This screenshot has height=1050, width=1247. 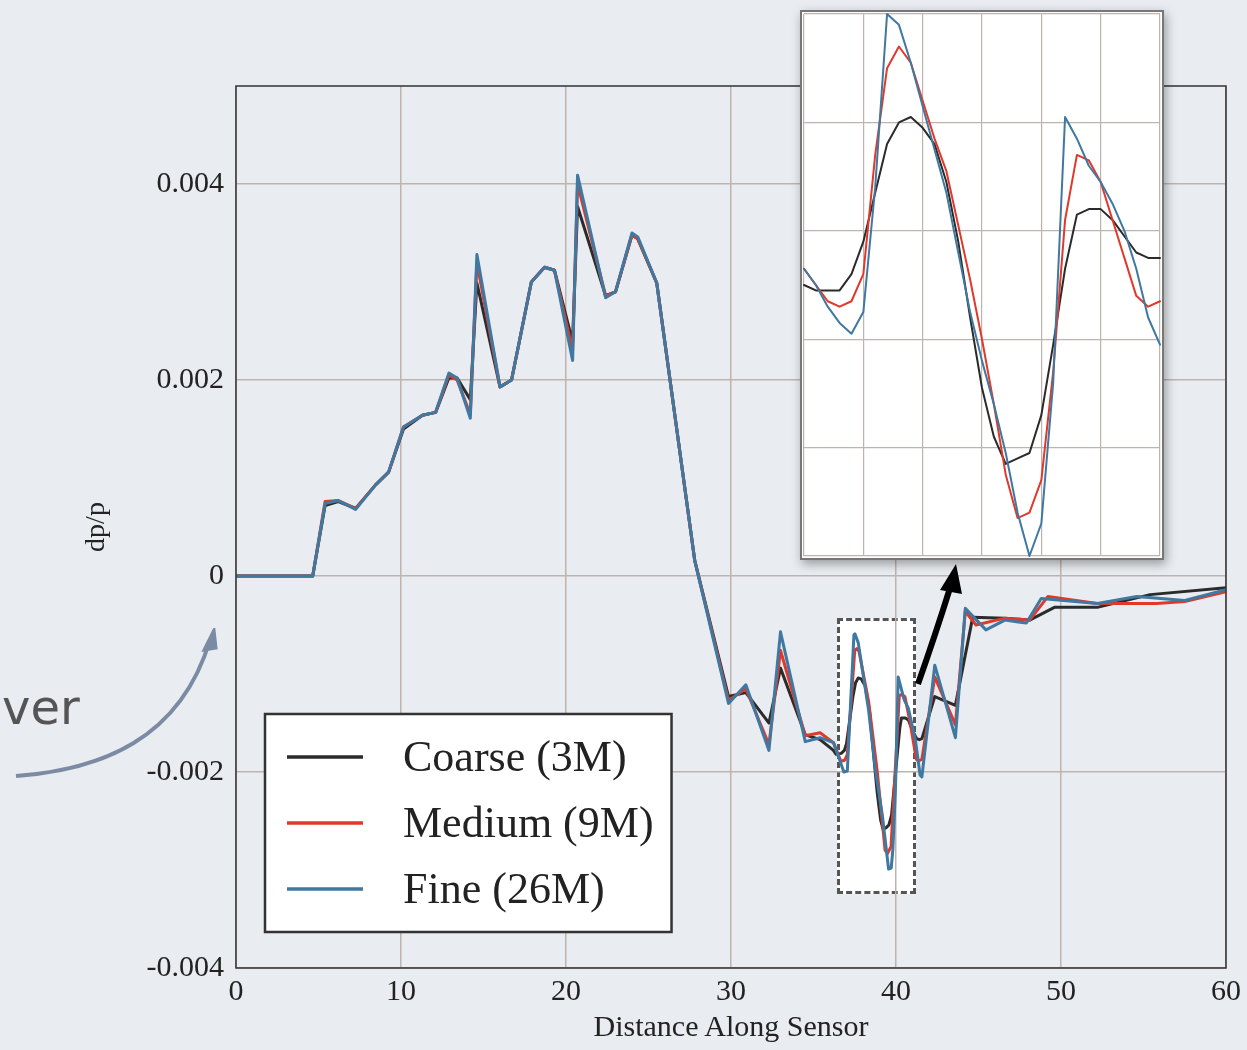 What do you see at coordinates (41, 707) in the screenshot?
I see `text: ver` at bounding box center [41, 707].